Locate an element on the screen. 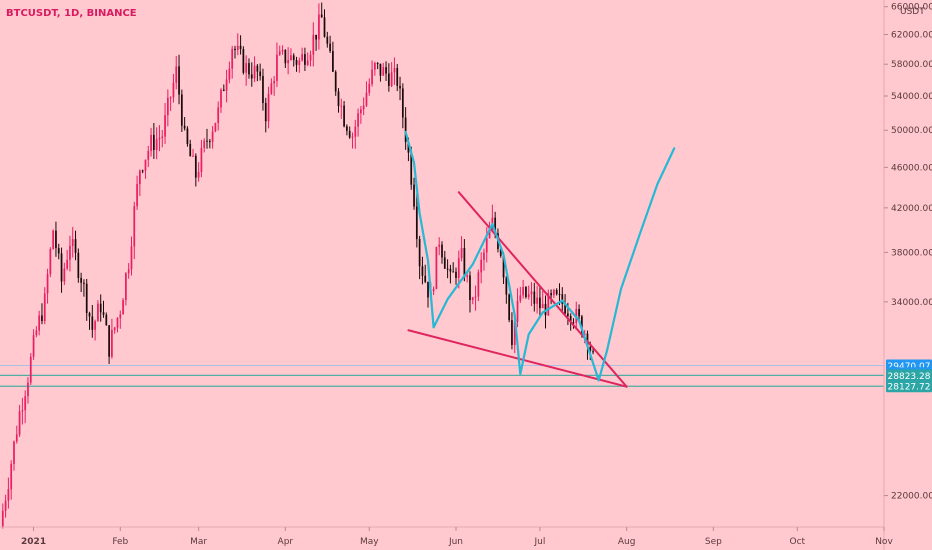 This screenshot has height=550, width=932. time-tick-label: Apr is located at coordinates (286, 542).